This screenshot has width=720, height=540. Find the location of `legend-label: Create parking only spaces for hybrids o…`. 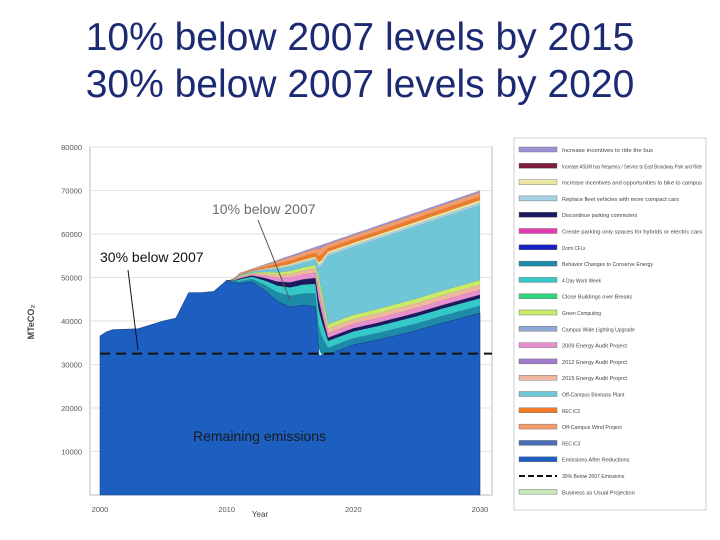

legend-label: Create parking only spaces for hybrids o… is located at coordinates (632, 233).